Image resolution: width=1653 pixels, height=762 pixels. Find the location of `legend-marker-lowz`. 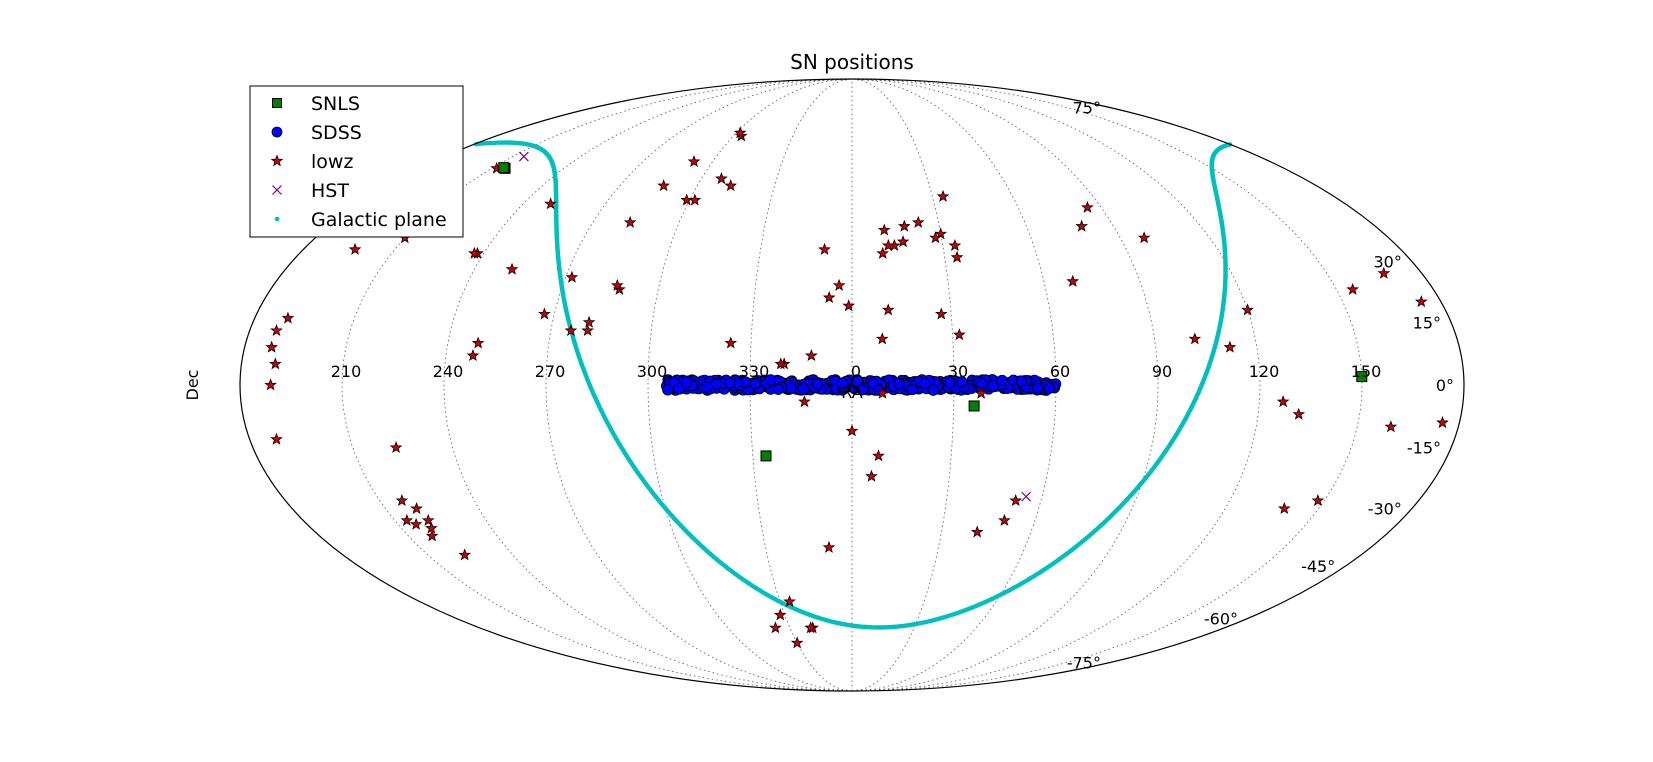

legend-marker-lowz is located at coordinates (277, 160).